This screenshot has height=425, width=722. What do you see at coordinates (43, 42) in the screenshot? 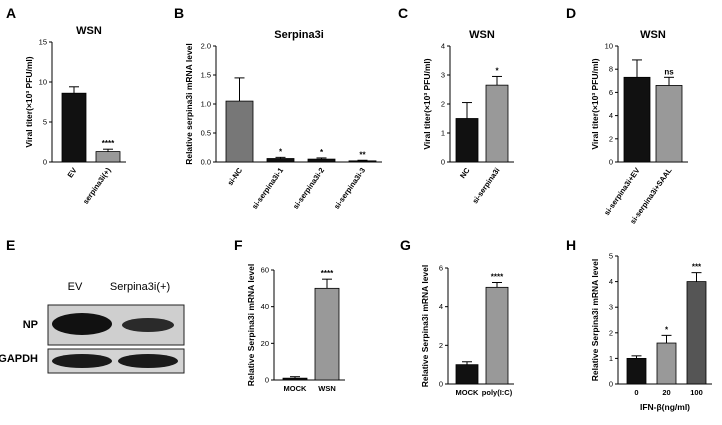
I see `y-tick-label: 15` at bounding box center [43, 42].